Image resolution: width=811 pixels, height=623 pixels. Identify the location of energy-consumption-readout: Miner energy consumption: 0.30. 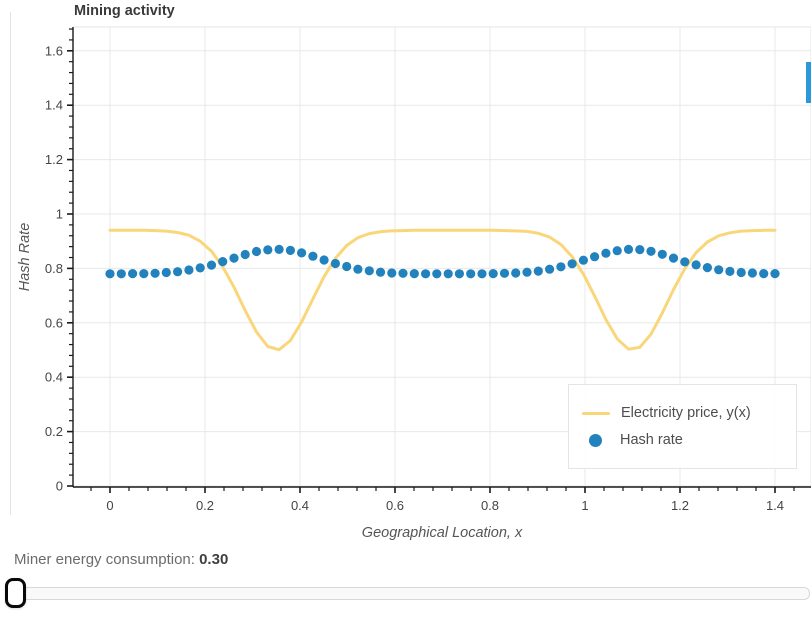
(121, 559).